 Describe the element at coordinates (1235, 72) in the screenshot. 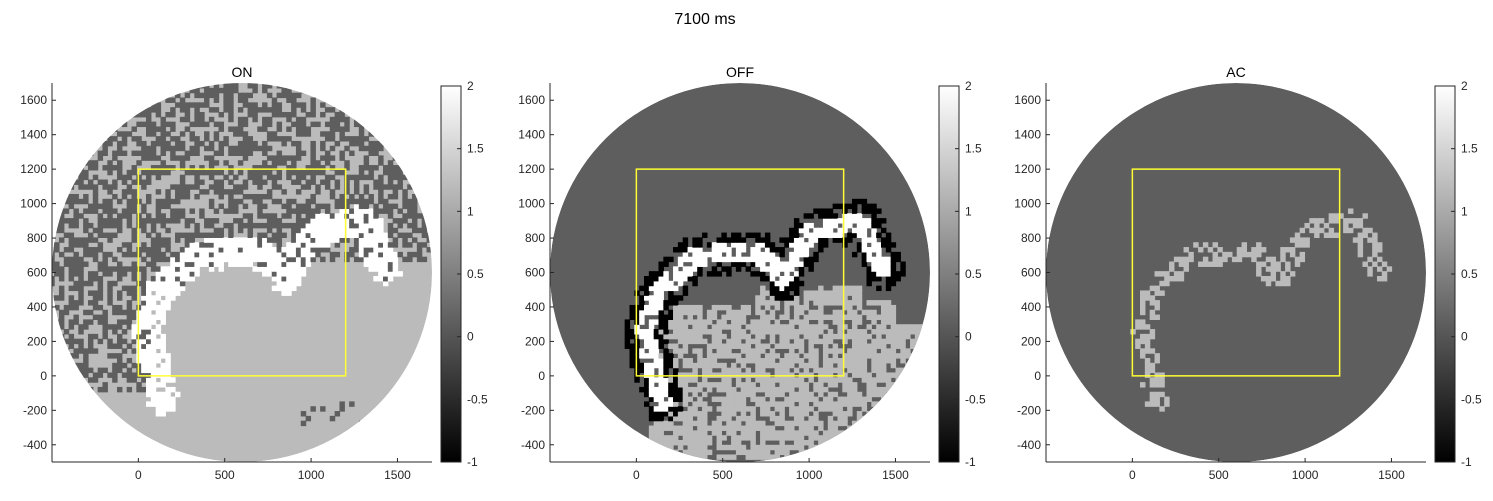

I see `panel-title: AC` at that location.